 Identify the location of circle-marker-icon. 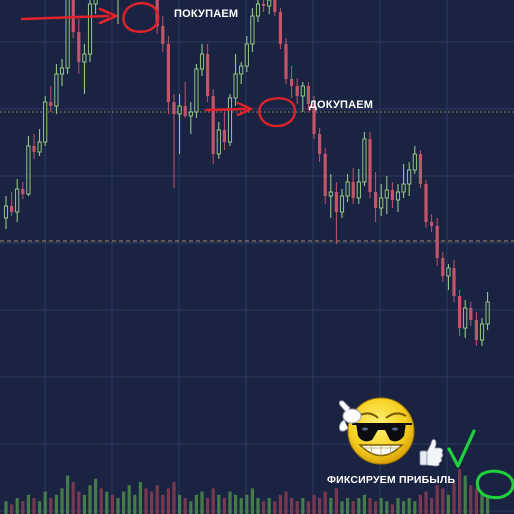
(141, 17).